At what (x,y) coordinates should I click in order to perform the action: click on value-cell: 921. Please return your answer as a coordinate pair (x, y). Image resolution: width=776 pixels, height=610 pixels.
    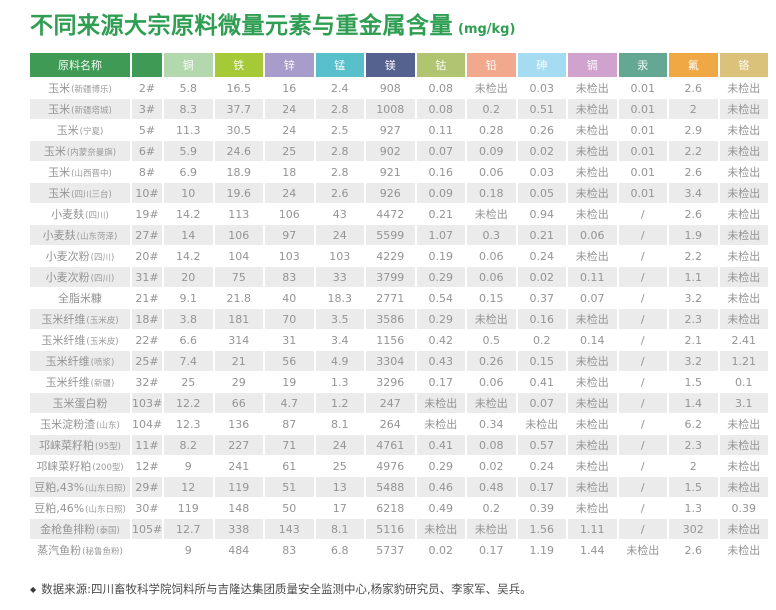
    Looking at the image, I should click on (390, 172).